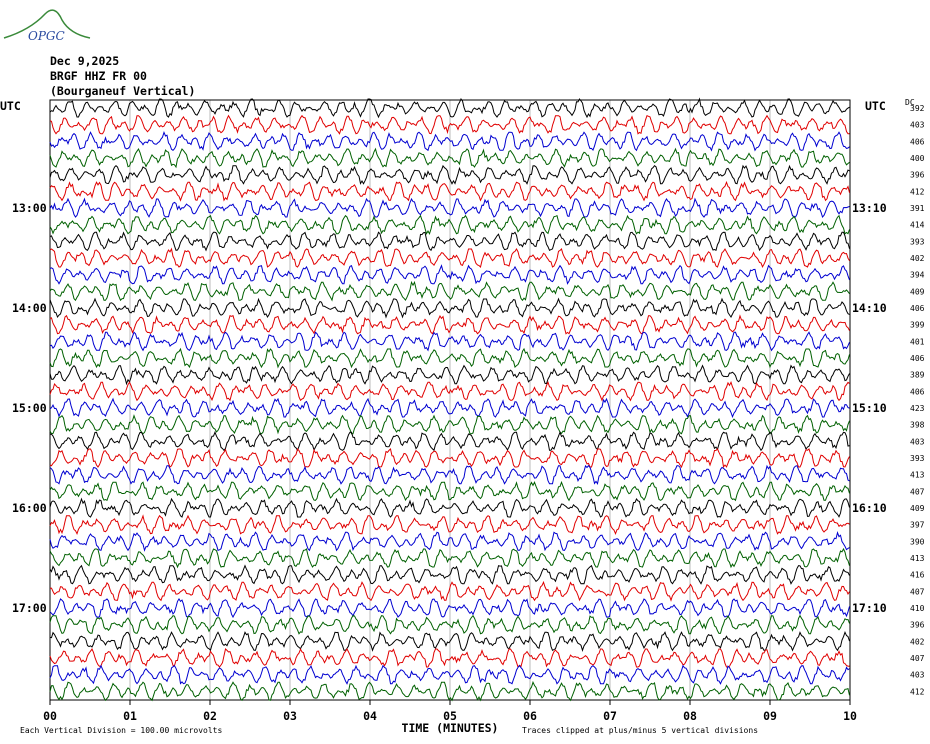 The height and width of the screenshot is (744, 930). I want to click on right-time-label: UTC, so click(875, 106).